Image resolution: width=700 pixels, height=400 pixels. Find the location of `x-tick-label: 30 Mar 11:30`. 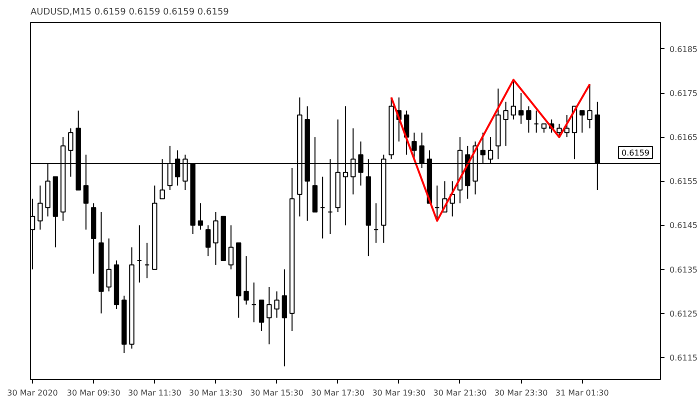

x-tick-label: 30 Mar 11:30 is located at coordinates (155, 393).